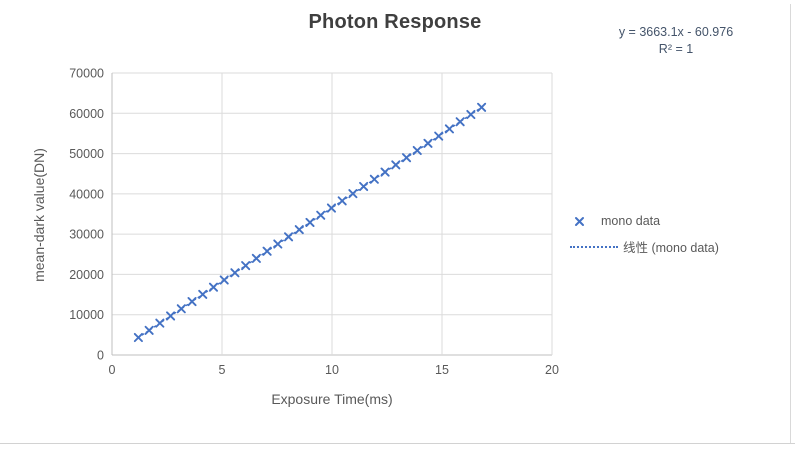  What do you see at coordinates (676, 49) in the screenshot?
I see `trendline-r-squared: R² = 1` at bounding box center [676, 49].